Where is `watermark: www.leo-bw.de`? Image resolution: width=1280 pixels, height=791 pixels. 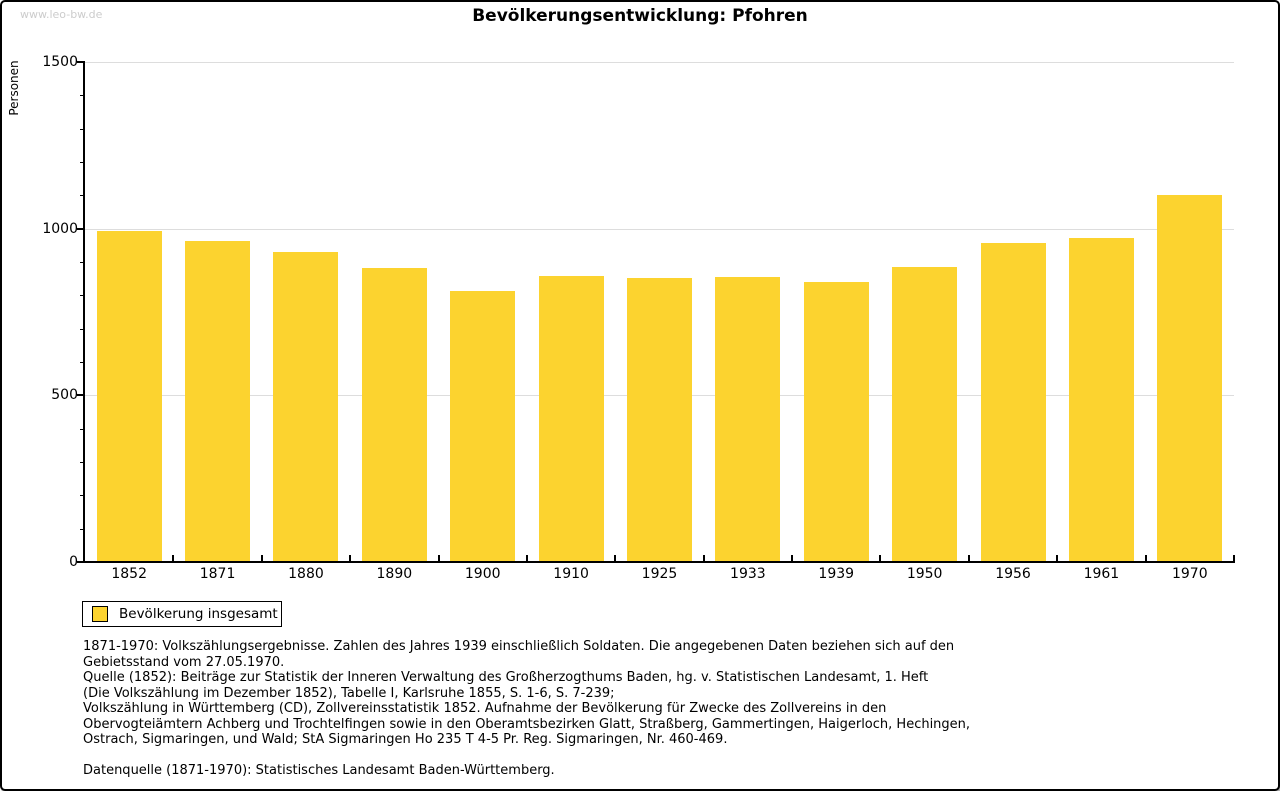
watermark: www.leo-bw.de is located at coordinates (61, 14).